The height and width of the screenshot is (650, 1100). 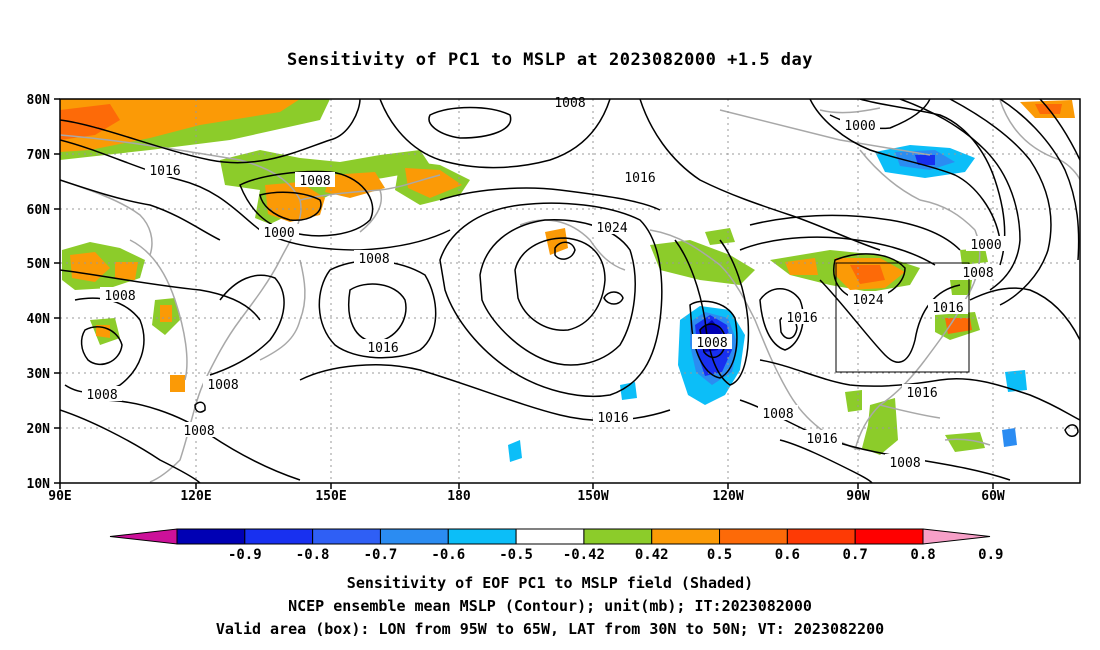 What do you see at coordinates (727, 496) in the screenshot?
I see `lon-label: 120W` at bounding box center [727, 496].